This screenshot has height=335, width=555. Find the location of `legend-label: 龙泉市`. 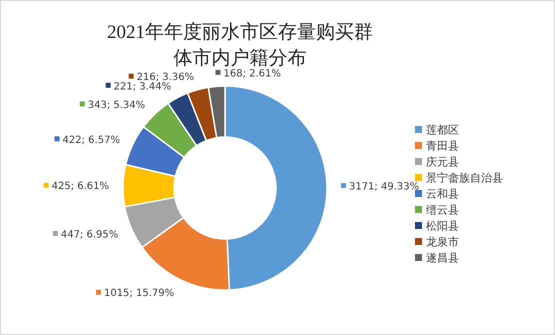

legend-label: 龙泉市 is located at coordinates (442, 242).